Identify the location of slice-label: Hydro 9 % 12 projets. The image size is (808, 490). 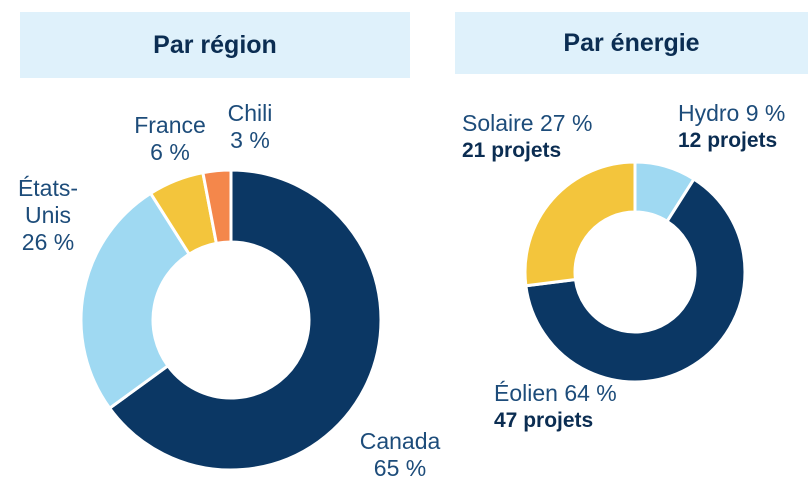
(743, 127).